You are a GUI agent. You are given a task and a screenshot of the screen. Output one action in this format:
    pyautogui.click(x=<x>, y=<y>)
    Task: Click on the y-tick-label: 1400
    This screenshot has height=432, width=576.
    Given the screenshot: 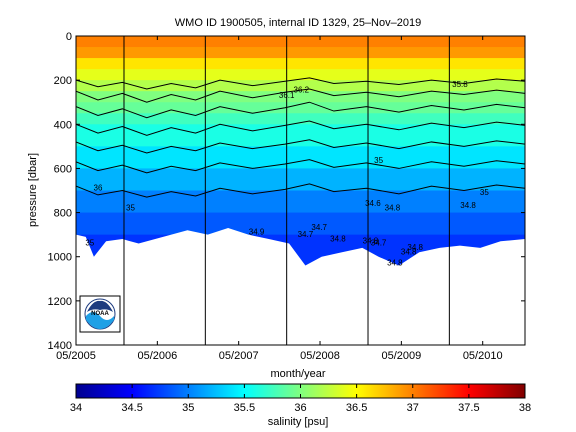 What is the action you would take?
    pyautogui.click(x=60, y=346)
    